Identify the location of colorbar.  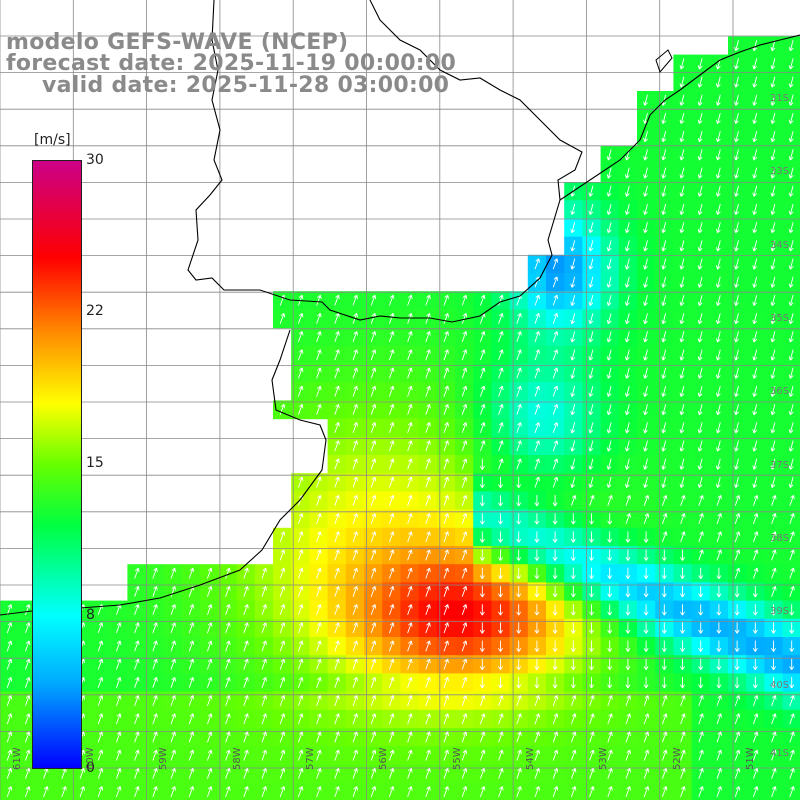
(57, 464).